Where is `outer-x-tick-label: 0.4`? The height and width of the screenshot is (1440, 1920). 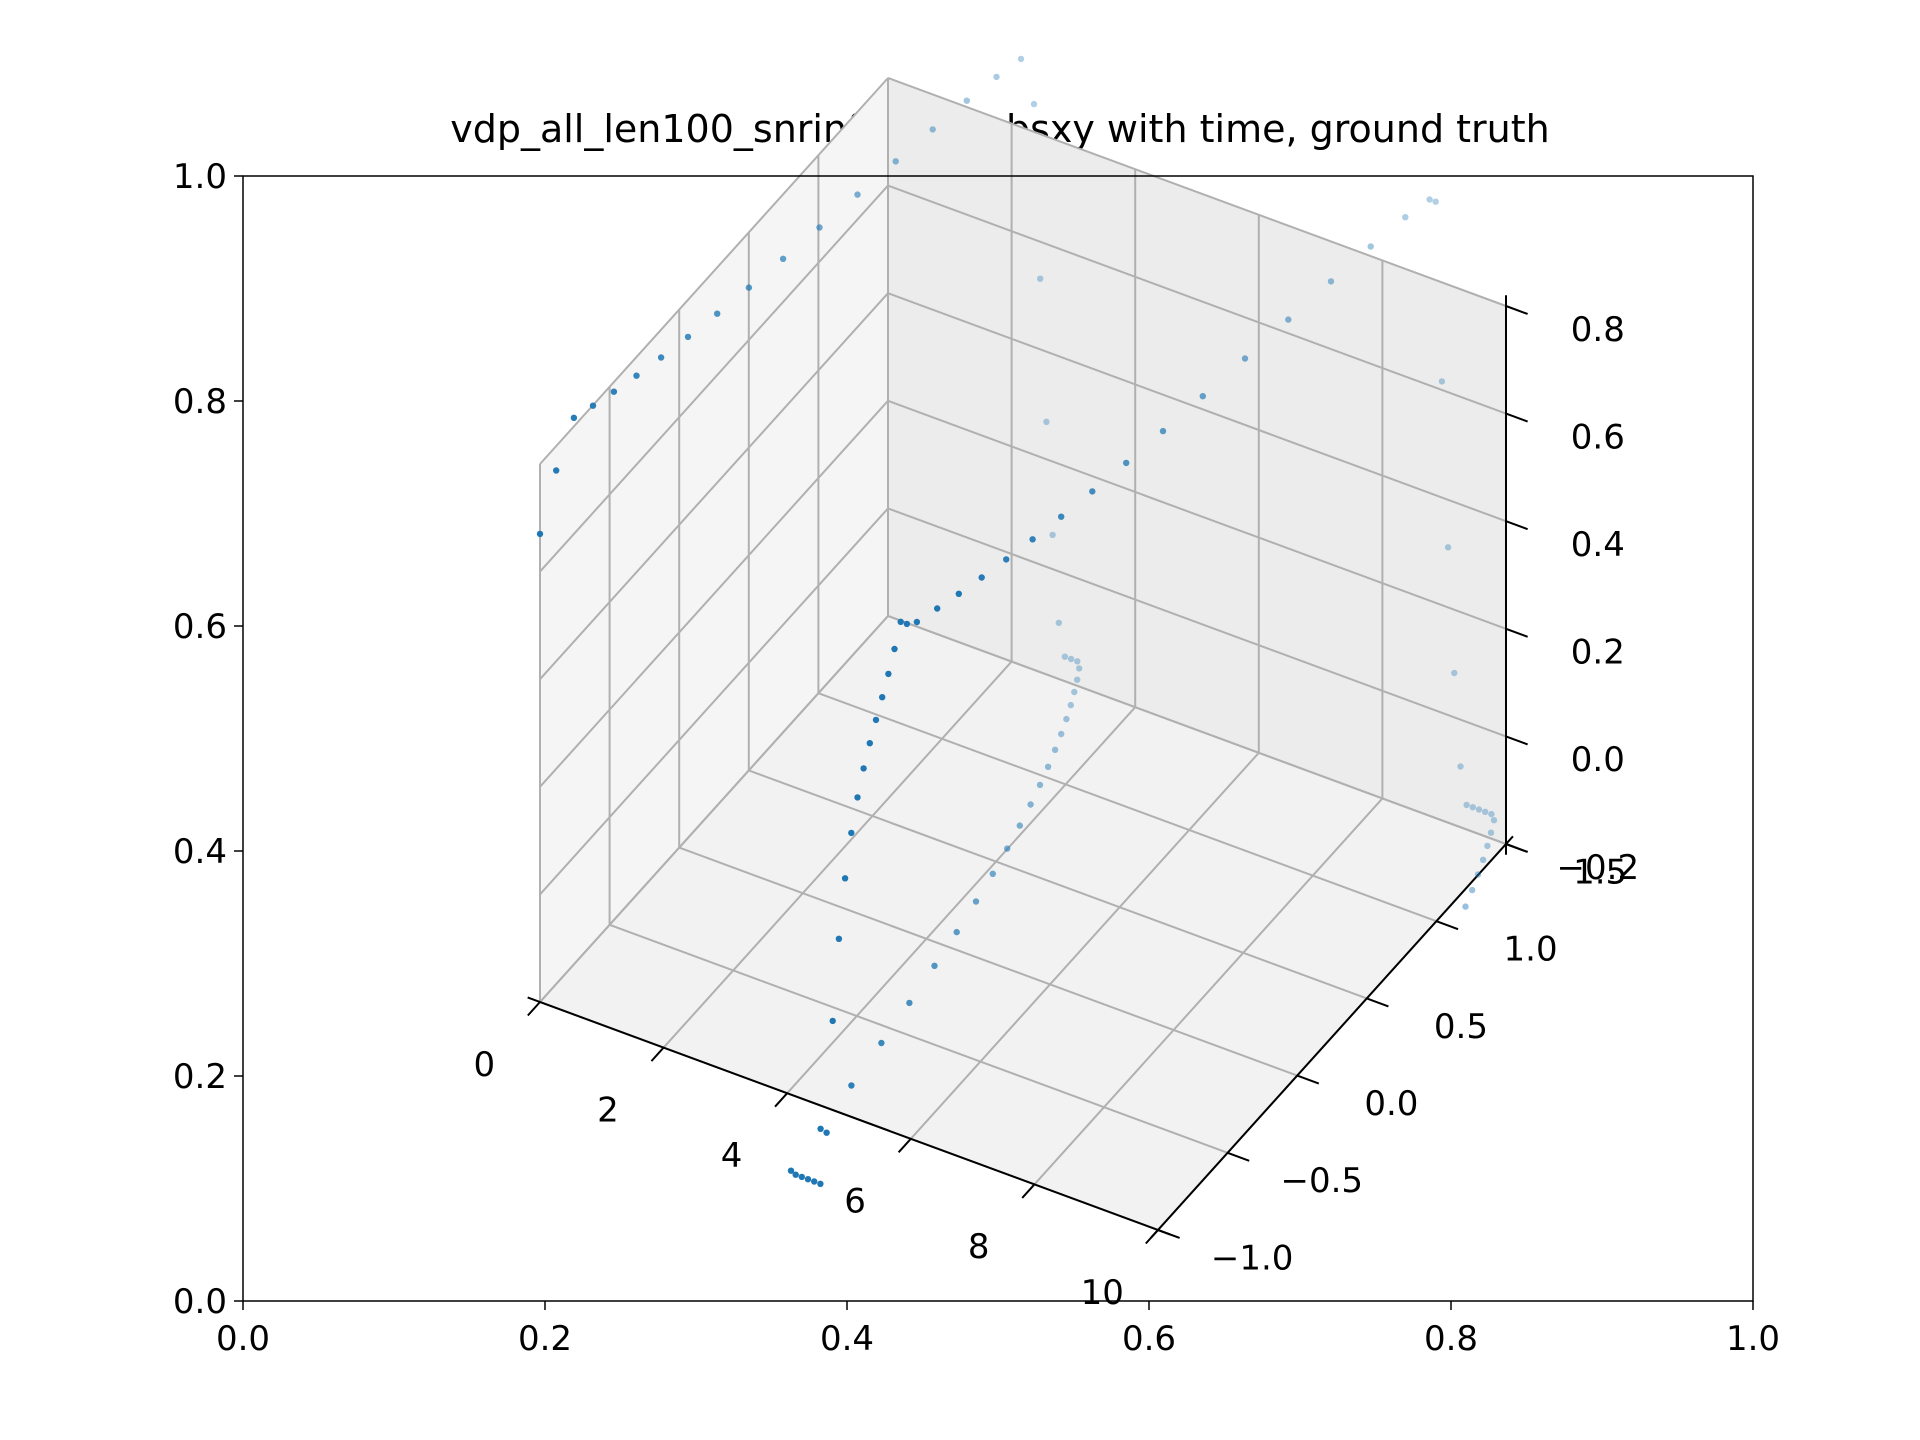
outer-x-tick-label: 0.4 is located at coordinates (847, 1339).